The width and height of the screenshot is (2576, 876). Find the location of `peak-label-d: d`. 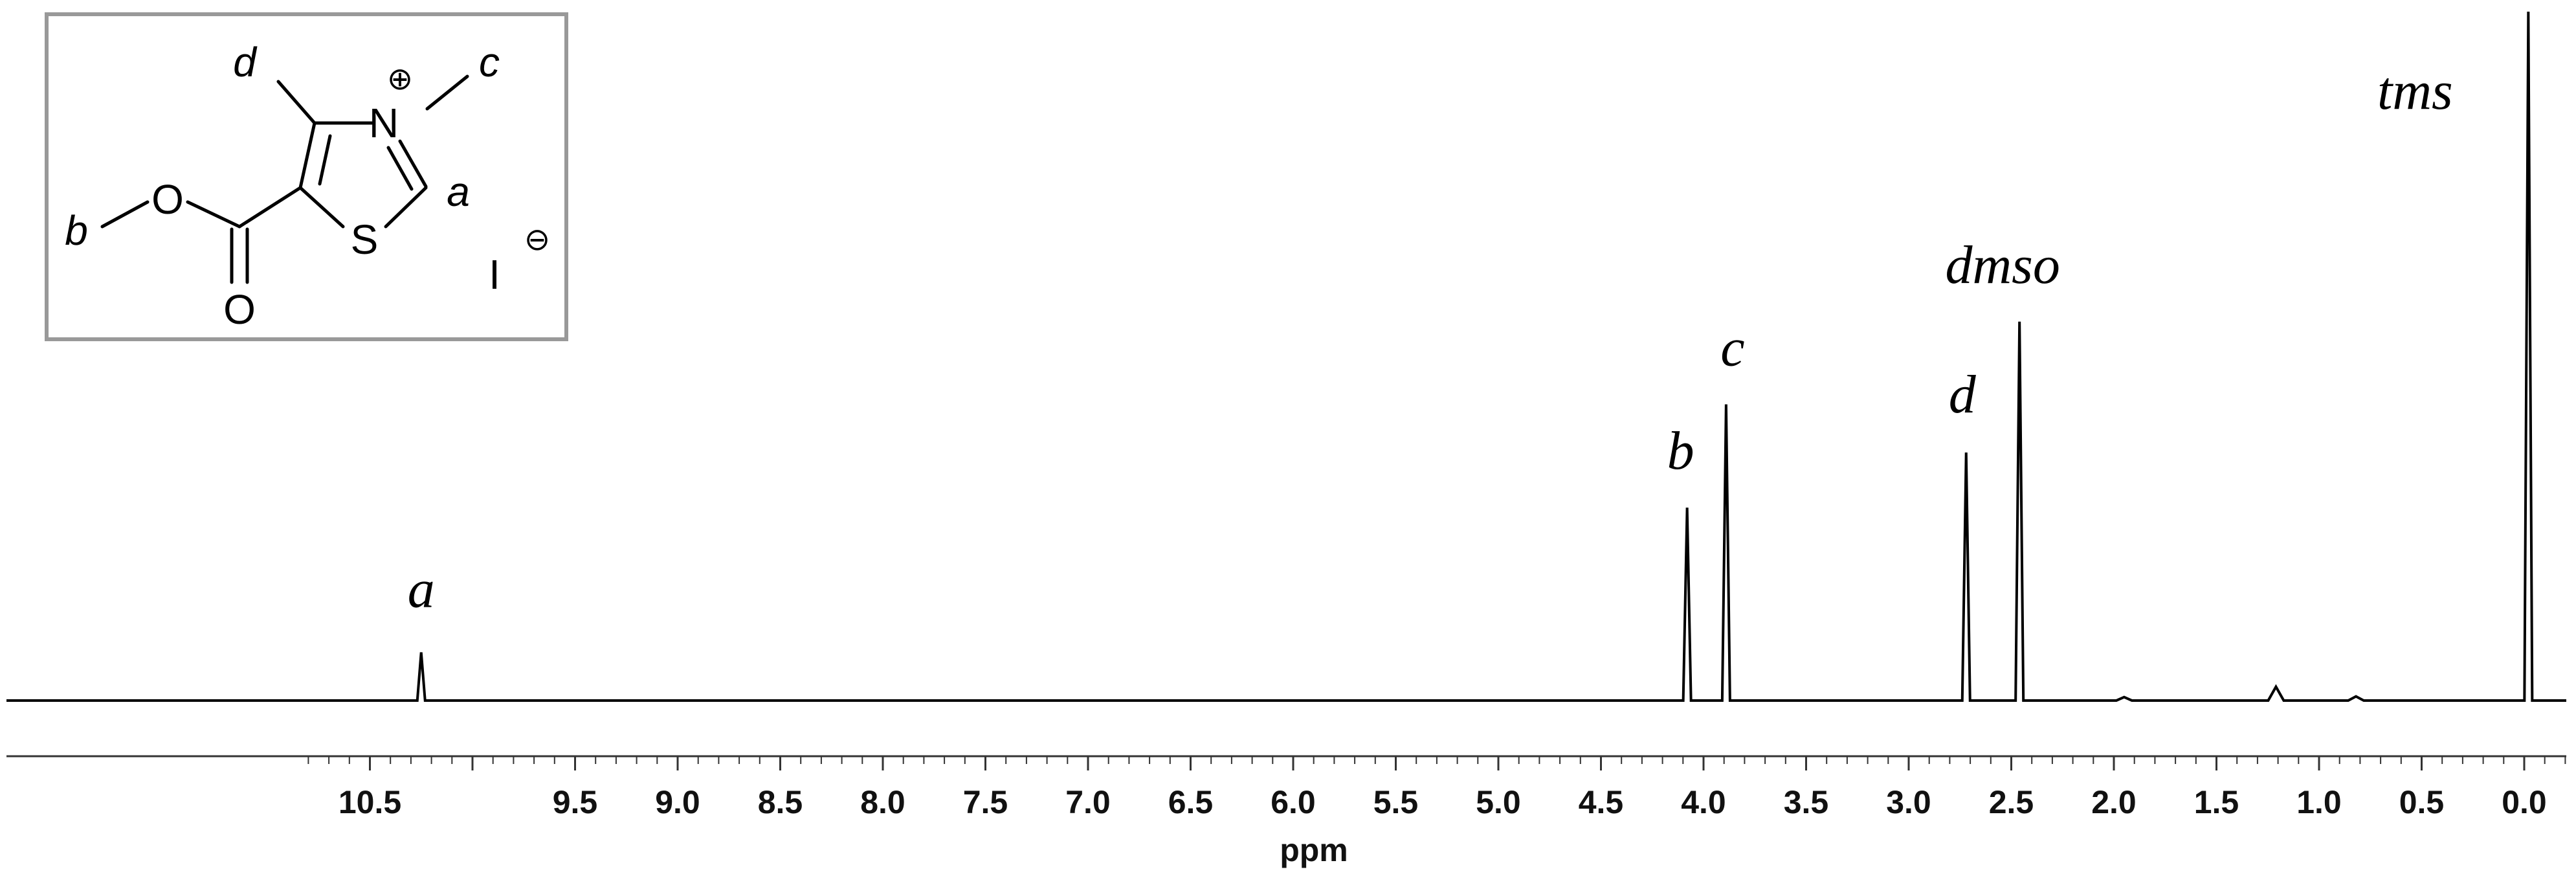

peak-label-d: d is located at coordinates (1963, 395).